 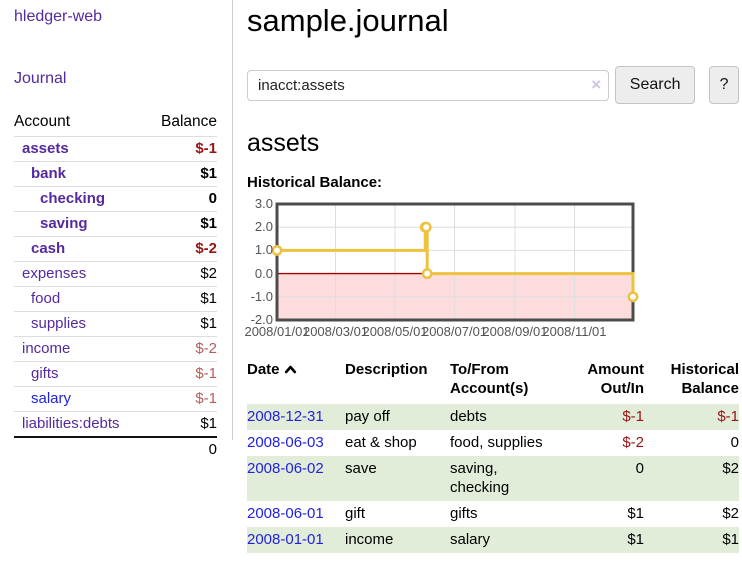 I want to click on account-row: checking 0, so click(x=115, y=198).